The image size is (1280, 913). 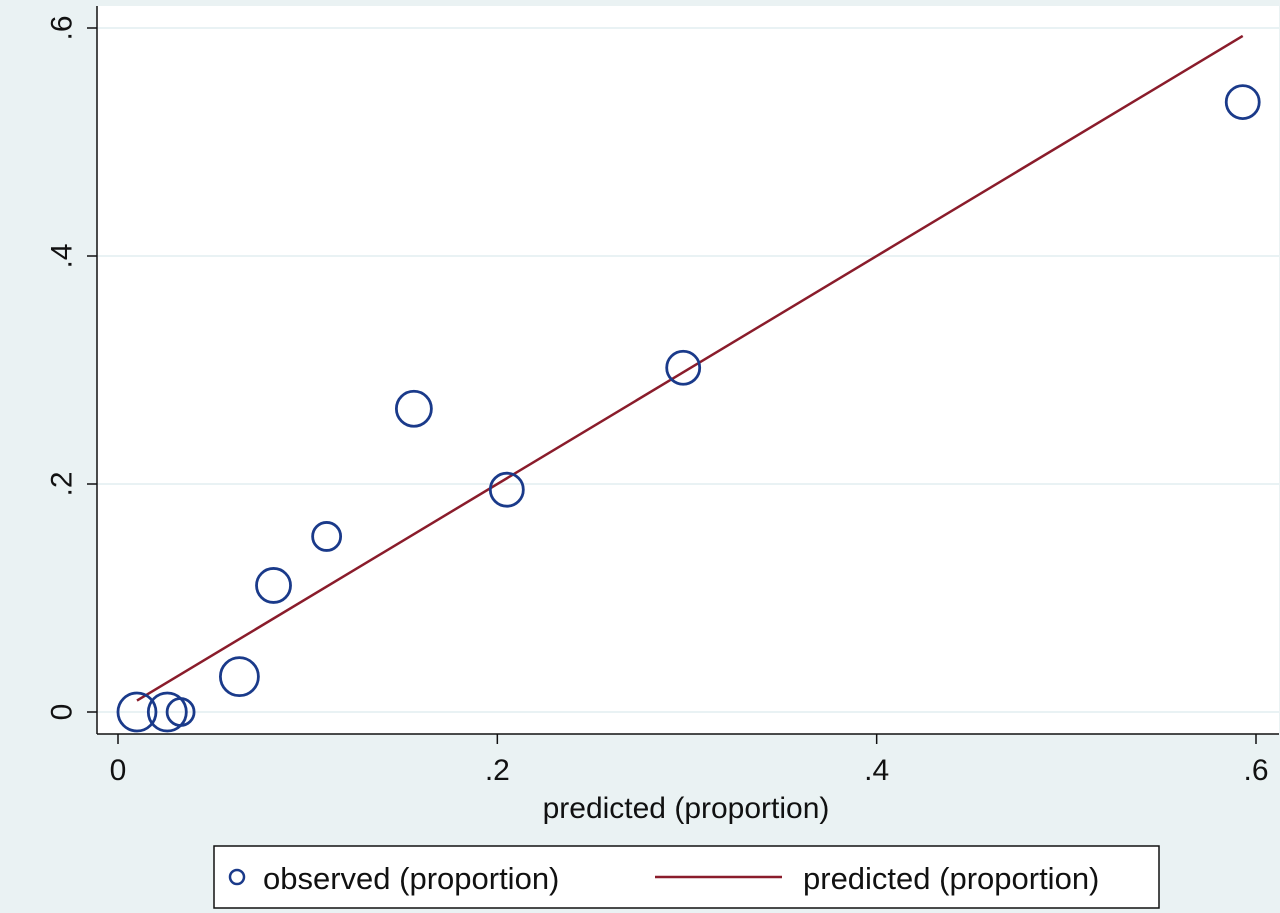 I want to click on legend-predicted-label: predicted (proportion), so click(x=951, y=878).